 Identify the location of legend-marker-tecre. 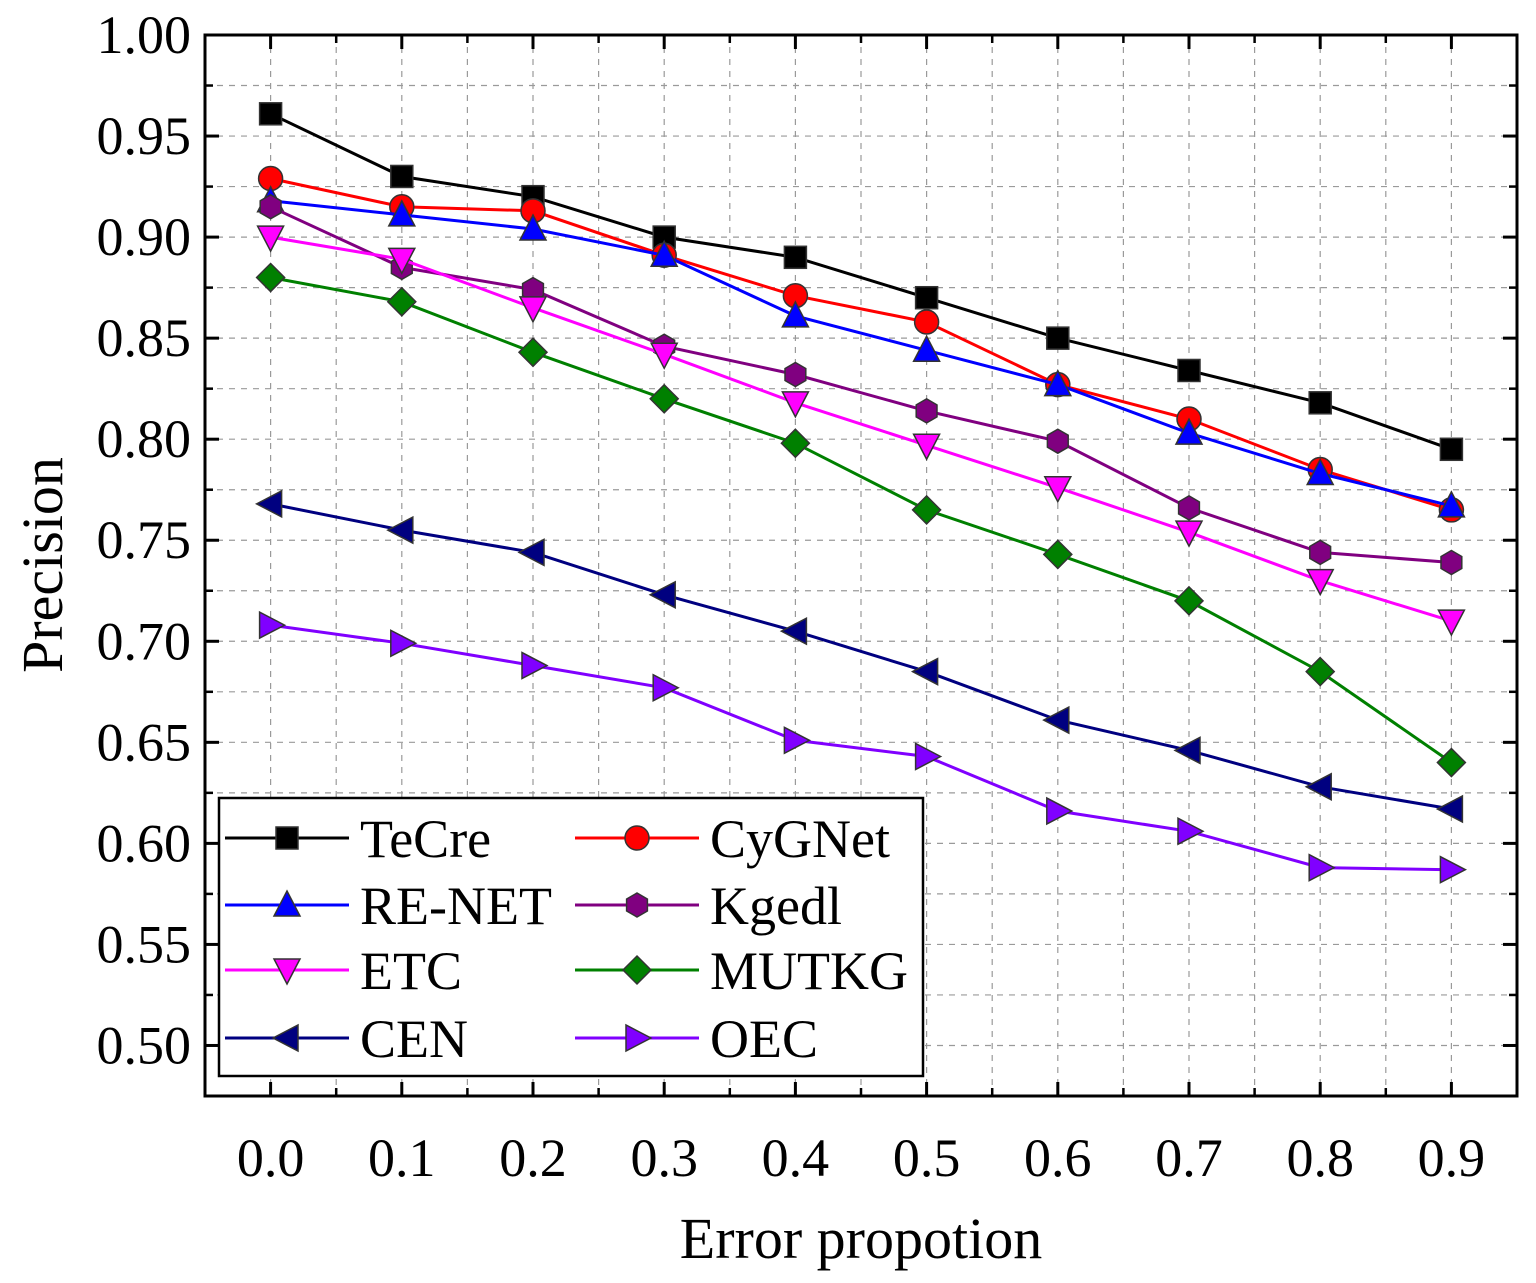
(287, 838).